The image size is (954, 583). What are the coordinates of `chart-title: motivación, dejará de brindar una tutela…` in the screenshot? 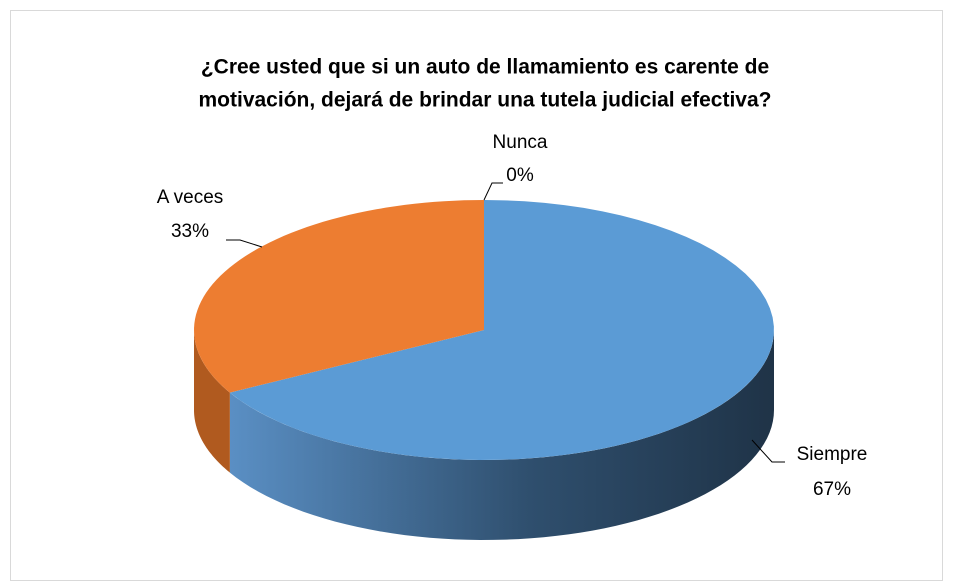 It's located at (485, 100).